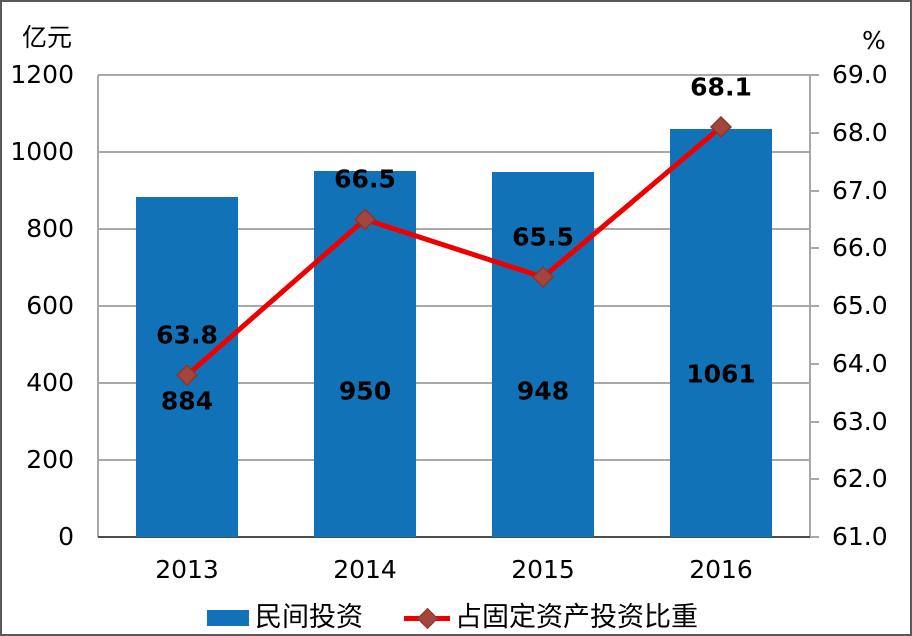  I want to click on legend-item-line-series: 占固定资产投资比重, so click(551, 618).